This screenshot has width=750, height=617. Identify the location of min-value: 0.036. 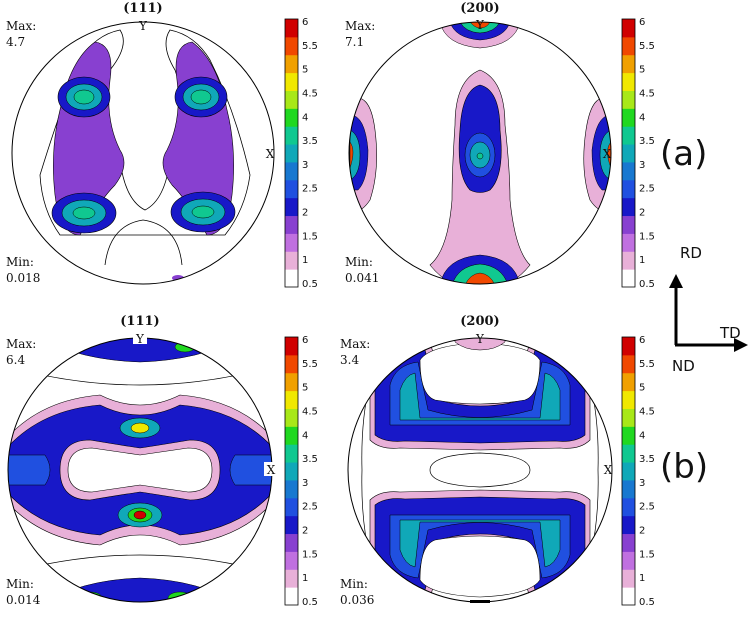
(357, 600).